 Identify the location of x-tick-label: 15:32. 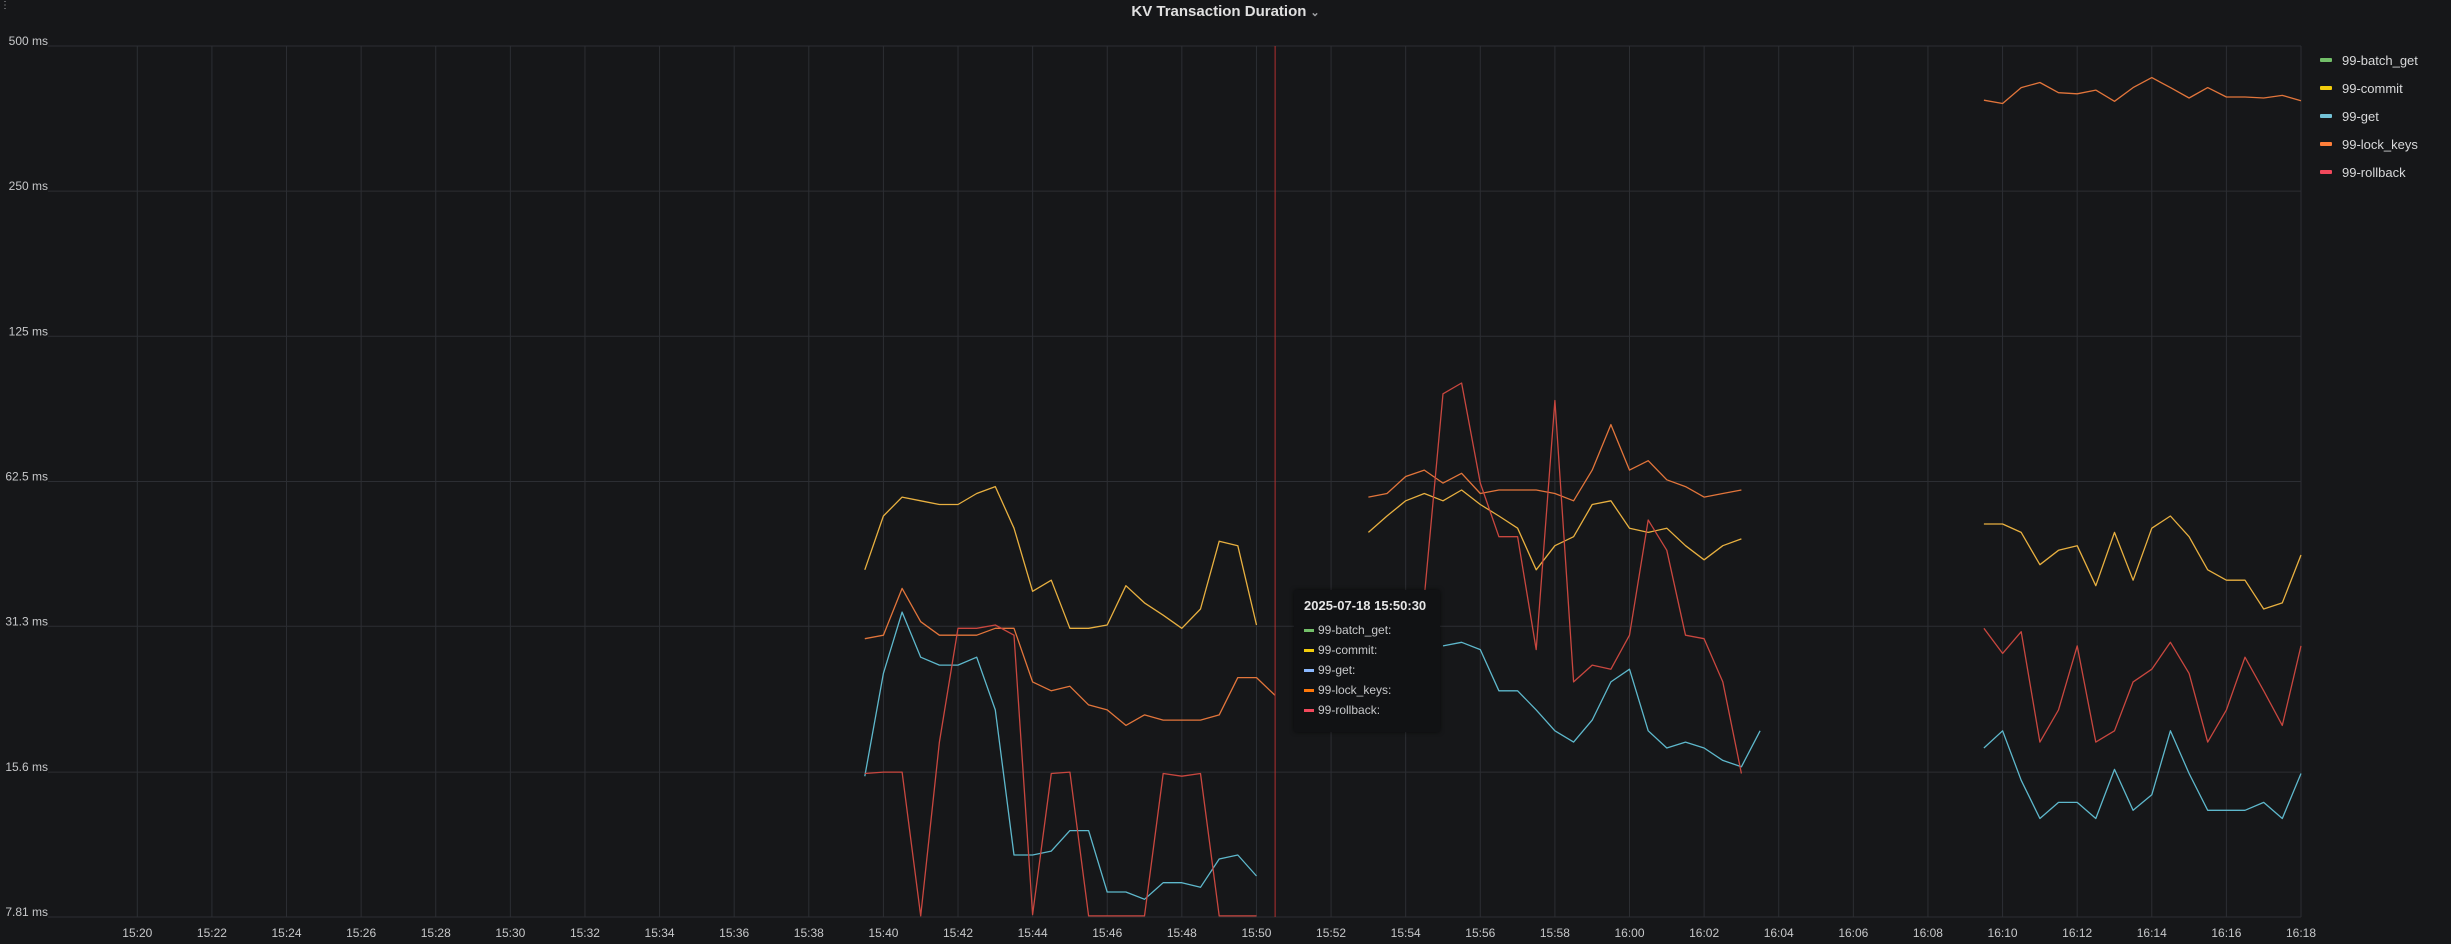
(585, 933).